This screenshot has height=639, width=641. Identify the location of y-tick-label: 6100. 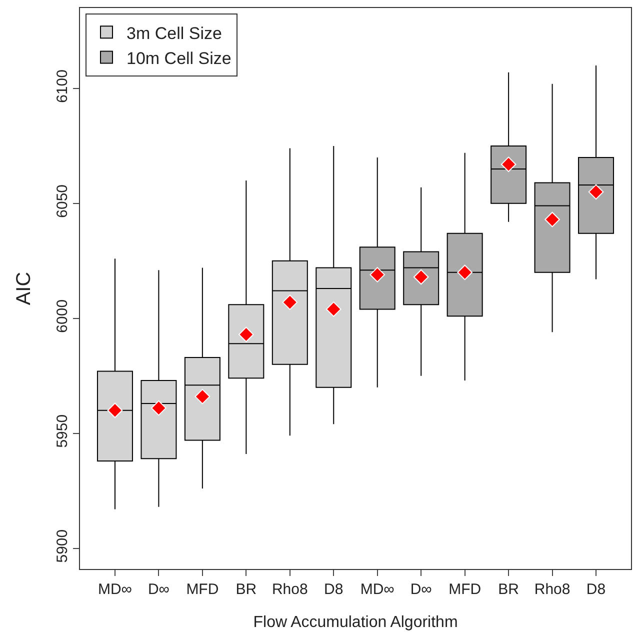
(62, 86).